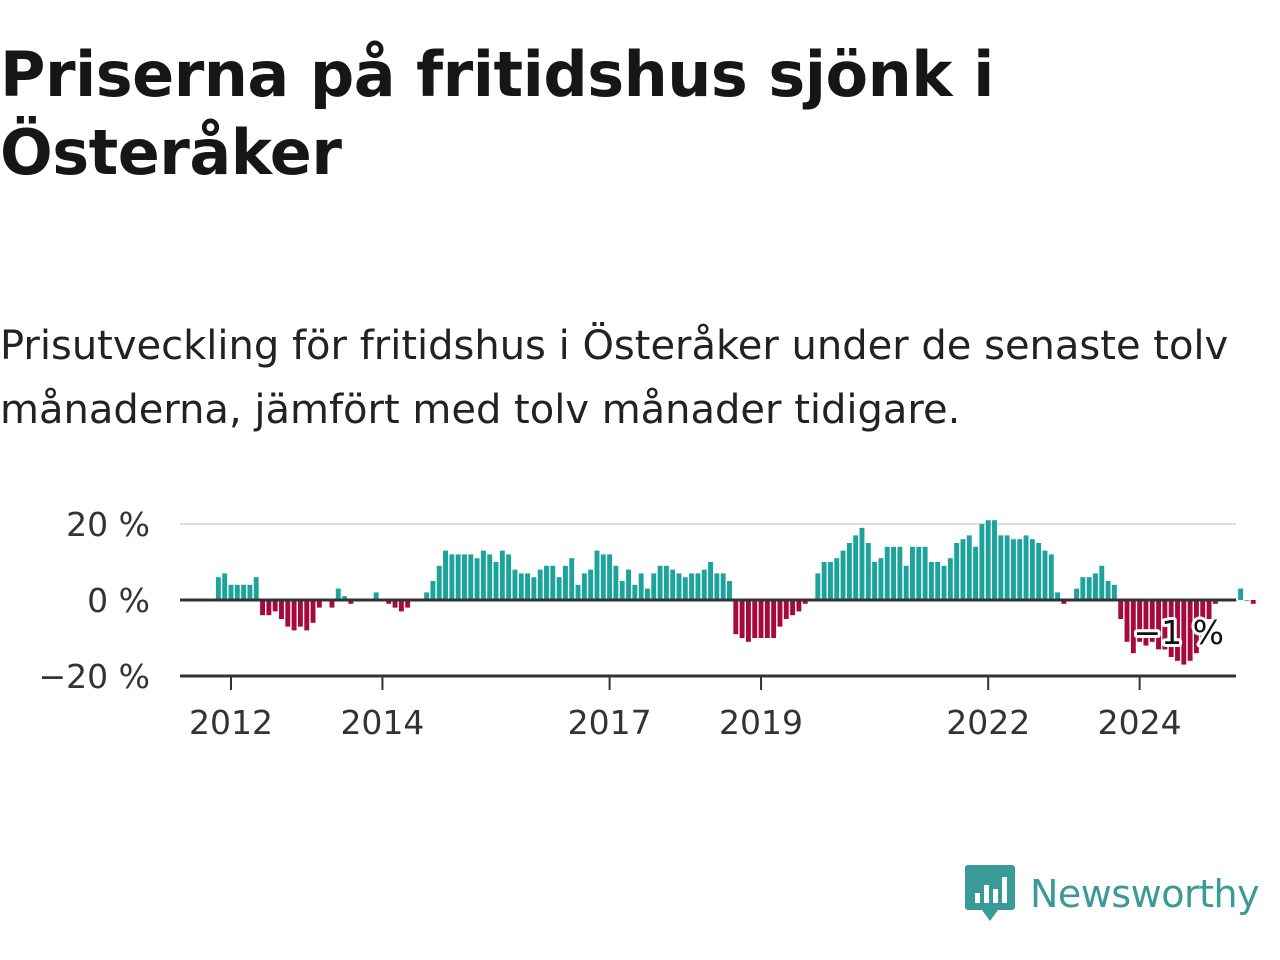  I want to click on brand-name: Newsworthy, so click(1145, 894).